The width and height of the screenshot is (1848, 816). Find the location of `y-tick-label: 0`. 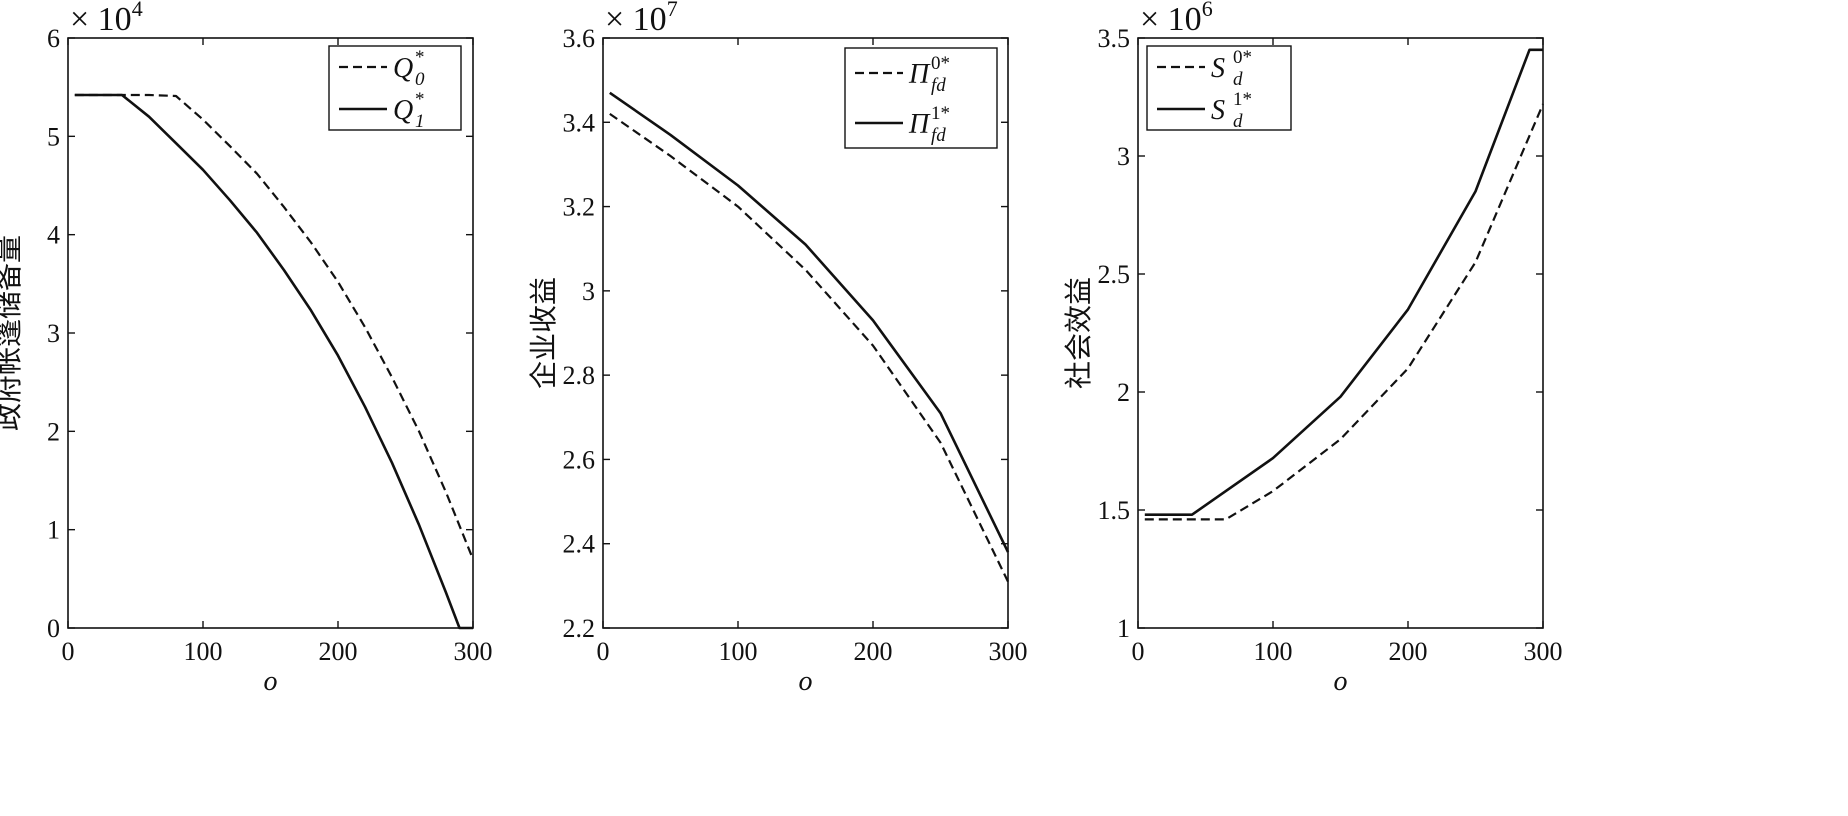

y-tick-label: 0 is located at coordinates (53, 628).